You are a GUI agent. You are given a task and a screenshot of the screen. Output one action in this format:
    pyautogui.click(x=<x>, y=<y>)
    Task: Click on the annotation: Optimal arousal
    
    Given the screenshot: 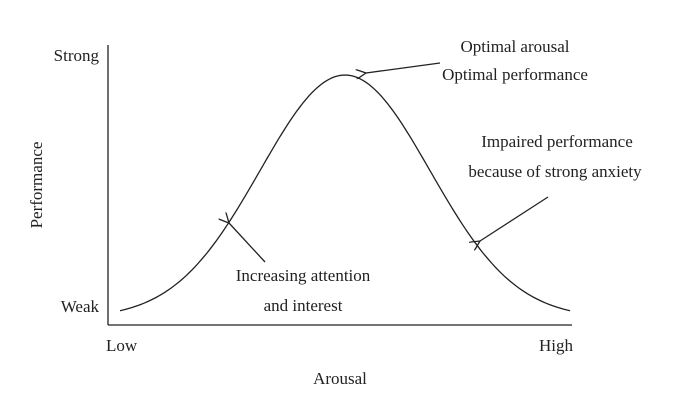 What is the action you would take?
    pyautogui.click(x=514, y=46)
    